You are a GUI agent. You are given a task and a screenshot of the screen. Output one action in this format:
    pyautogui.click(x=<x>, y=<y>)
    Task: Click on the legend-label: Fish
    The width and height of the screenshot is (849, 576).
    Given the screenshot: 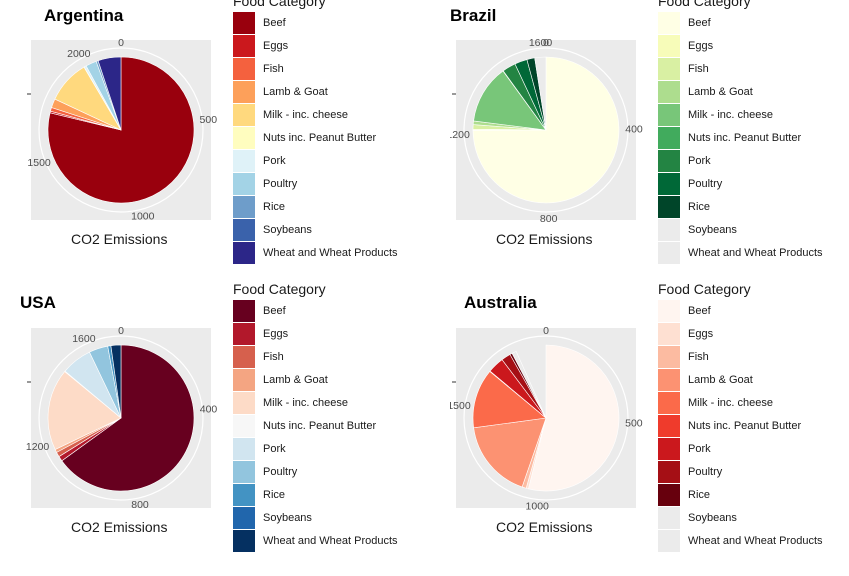 What is the action you would take?
    pyautogui.click(x=698, y=356)
    